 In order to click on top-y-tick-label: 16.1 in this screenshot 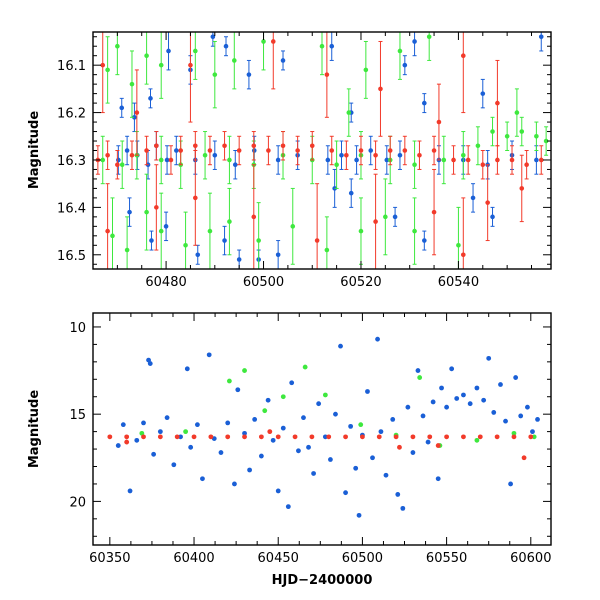, I will do `click(71, 66)`.